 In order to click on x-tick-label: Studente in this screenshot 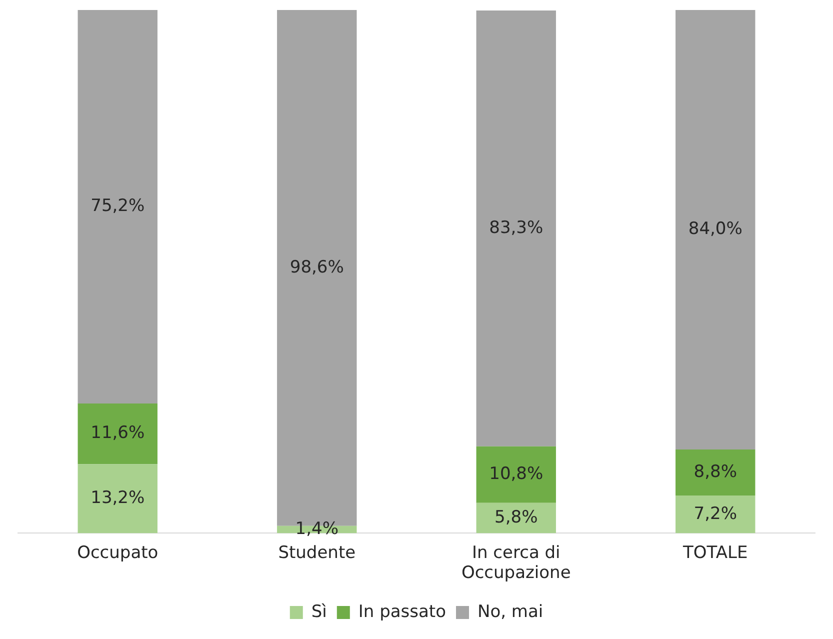, I will do `click(317, 552)`.